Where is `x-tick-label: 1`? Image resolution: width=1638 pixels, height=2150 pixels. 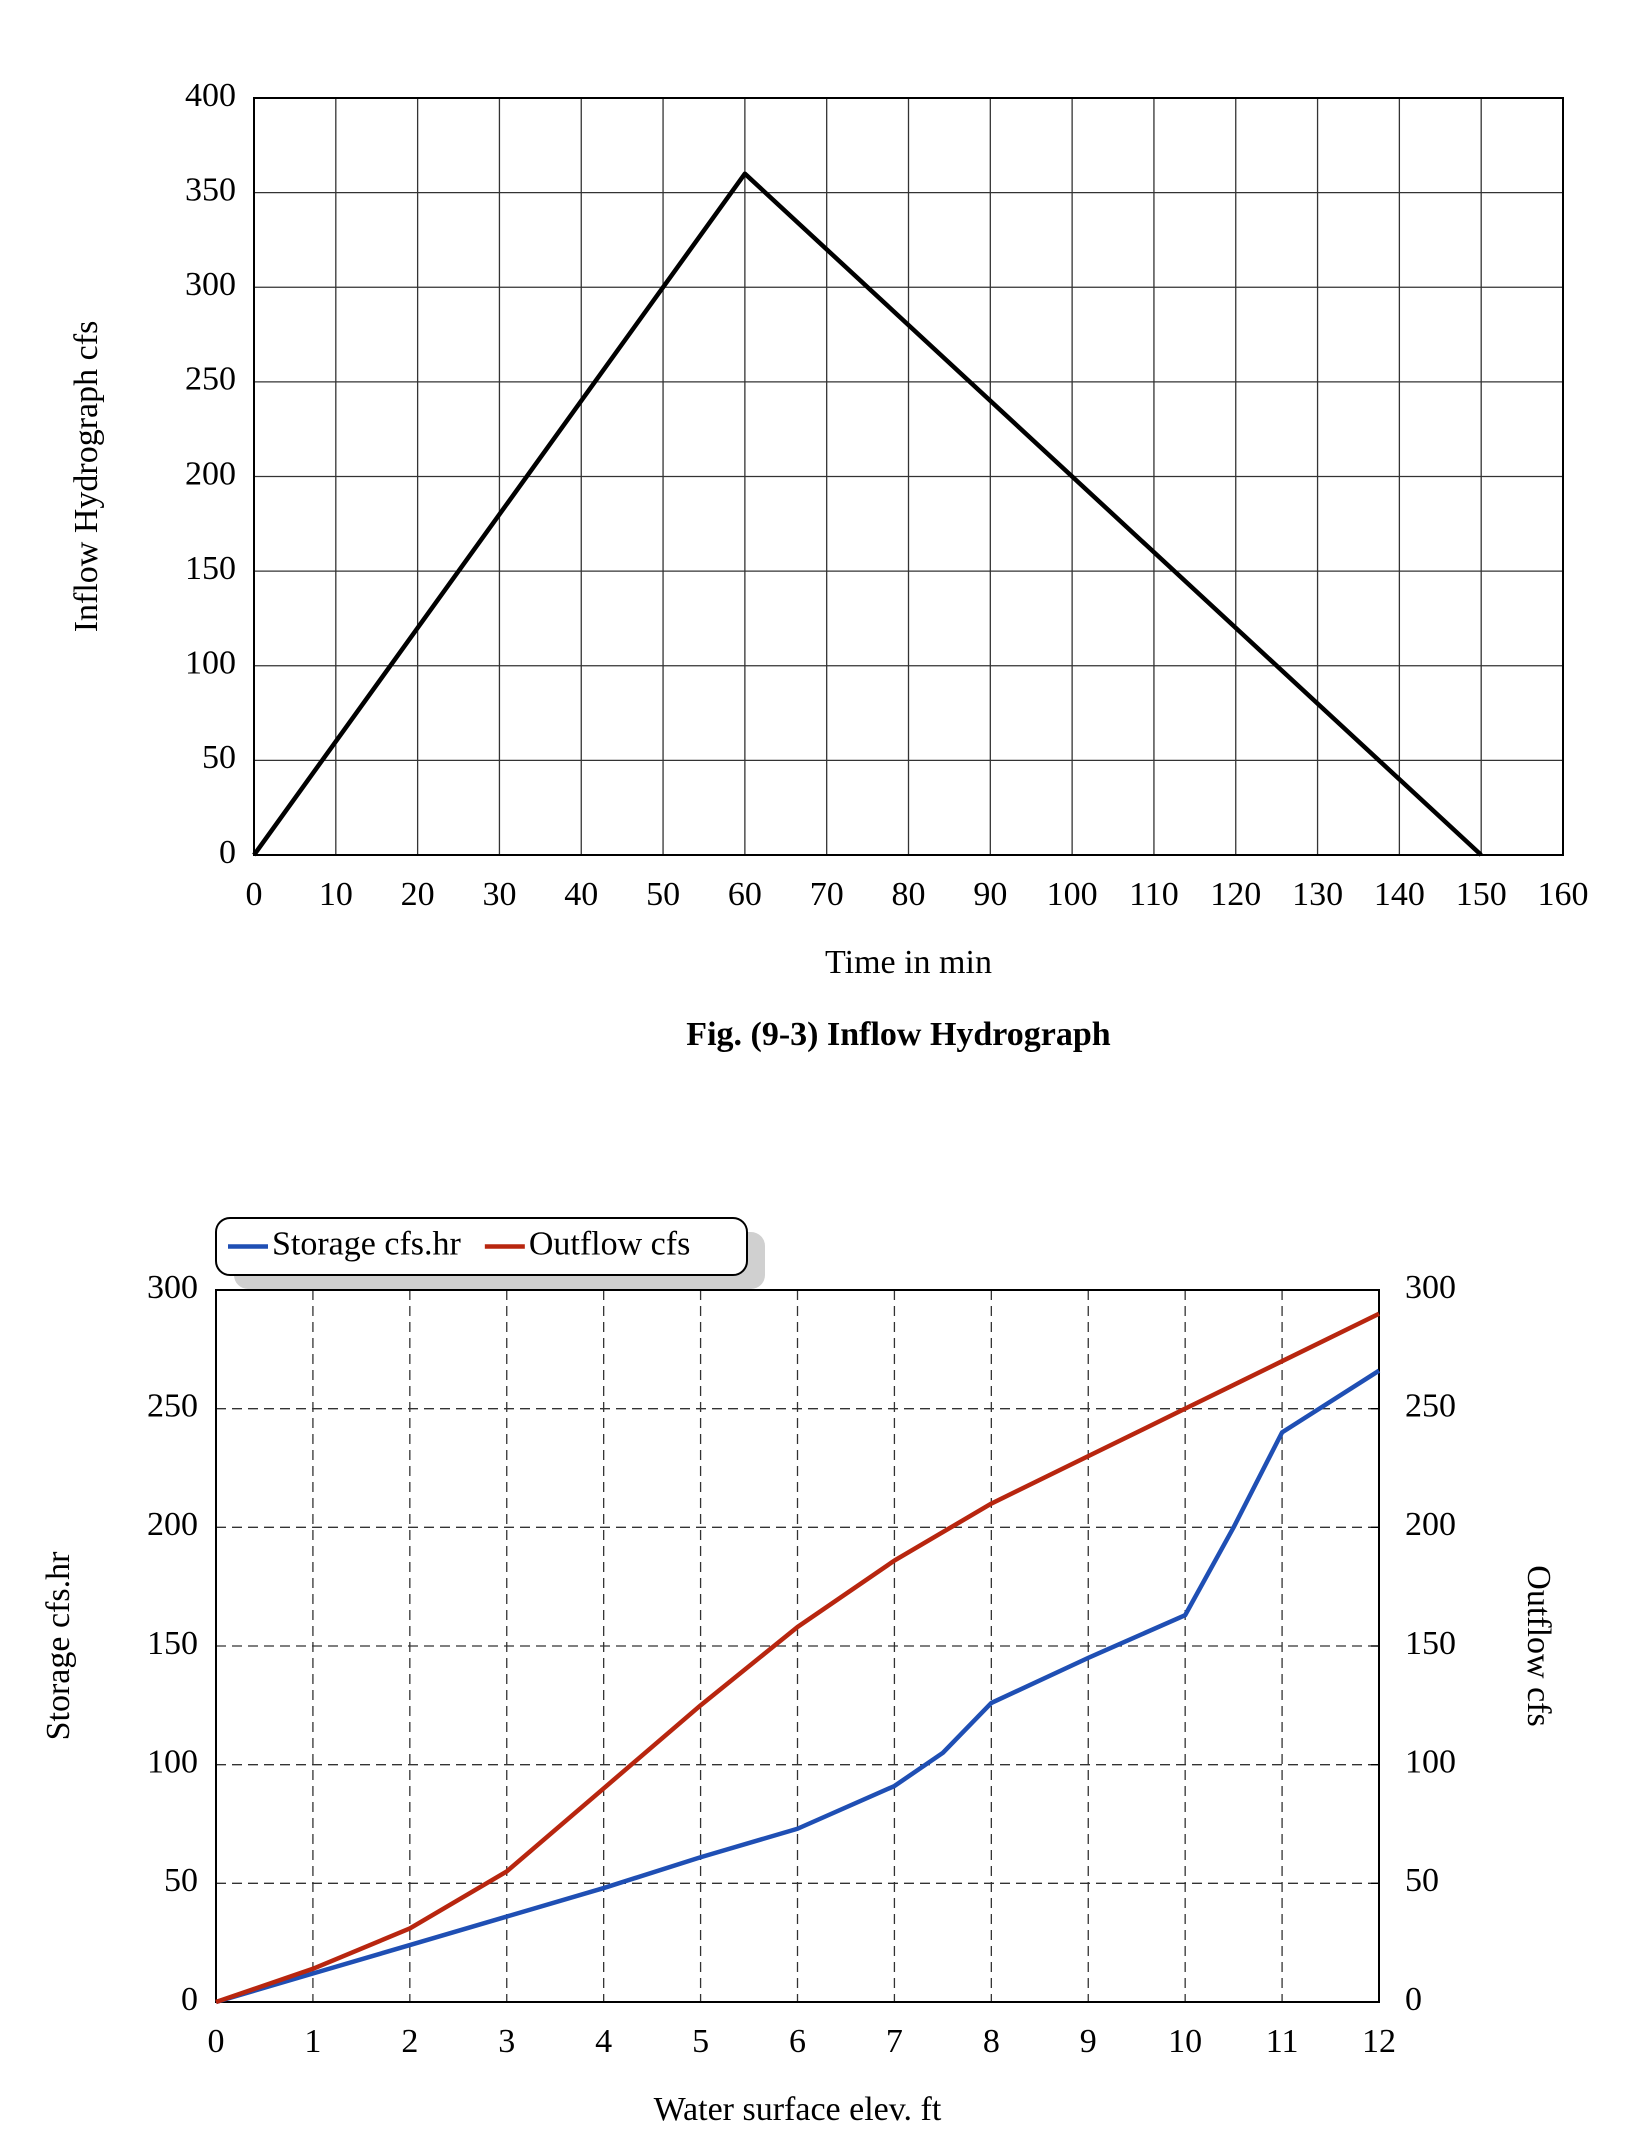
x-tick-label: 1 is located at coordinates (312, 2041).